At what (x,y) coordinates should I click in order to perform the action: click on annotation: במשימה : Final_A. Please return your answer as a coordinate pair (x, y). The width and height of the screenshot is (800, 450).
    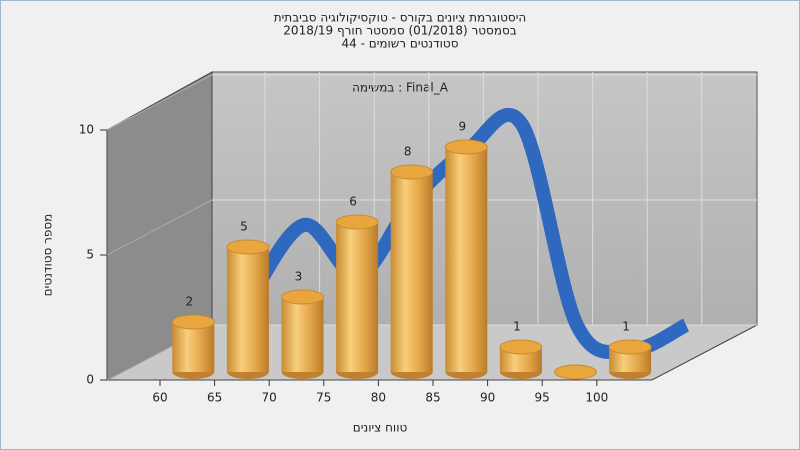
    Looking at the image, I should click on (400, 88).